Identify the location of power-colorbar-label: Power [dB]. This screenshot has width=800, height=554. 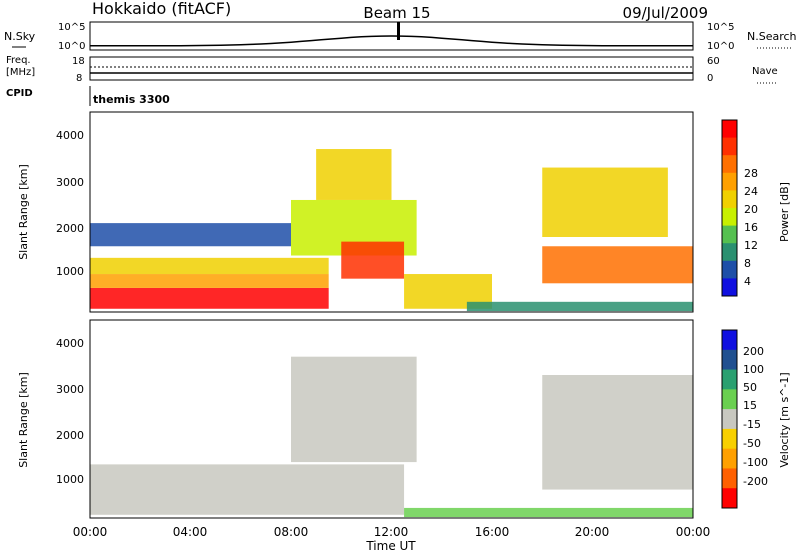
(784, 212).